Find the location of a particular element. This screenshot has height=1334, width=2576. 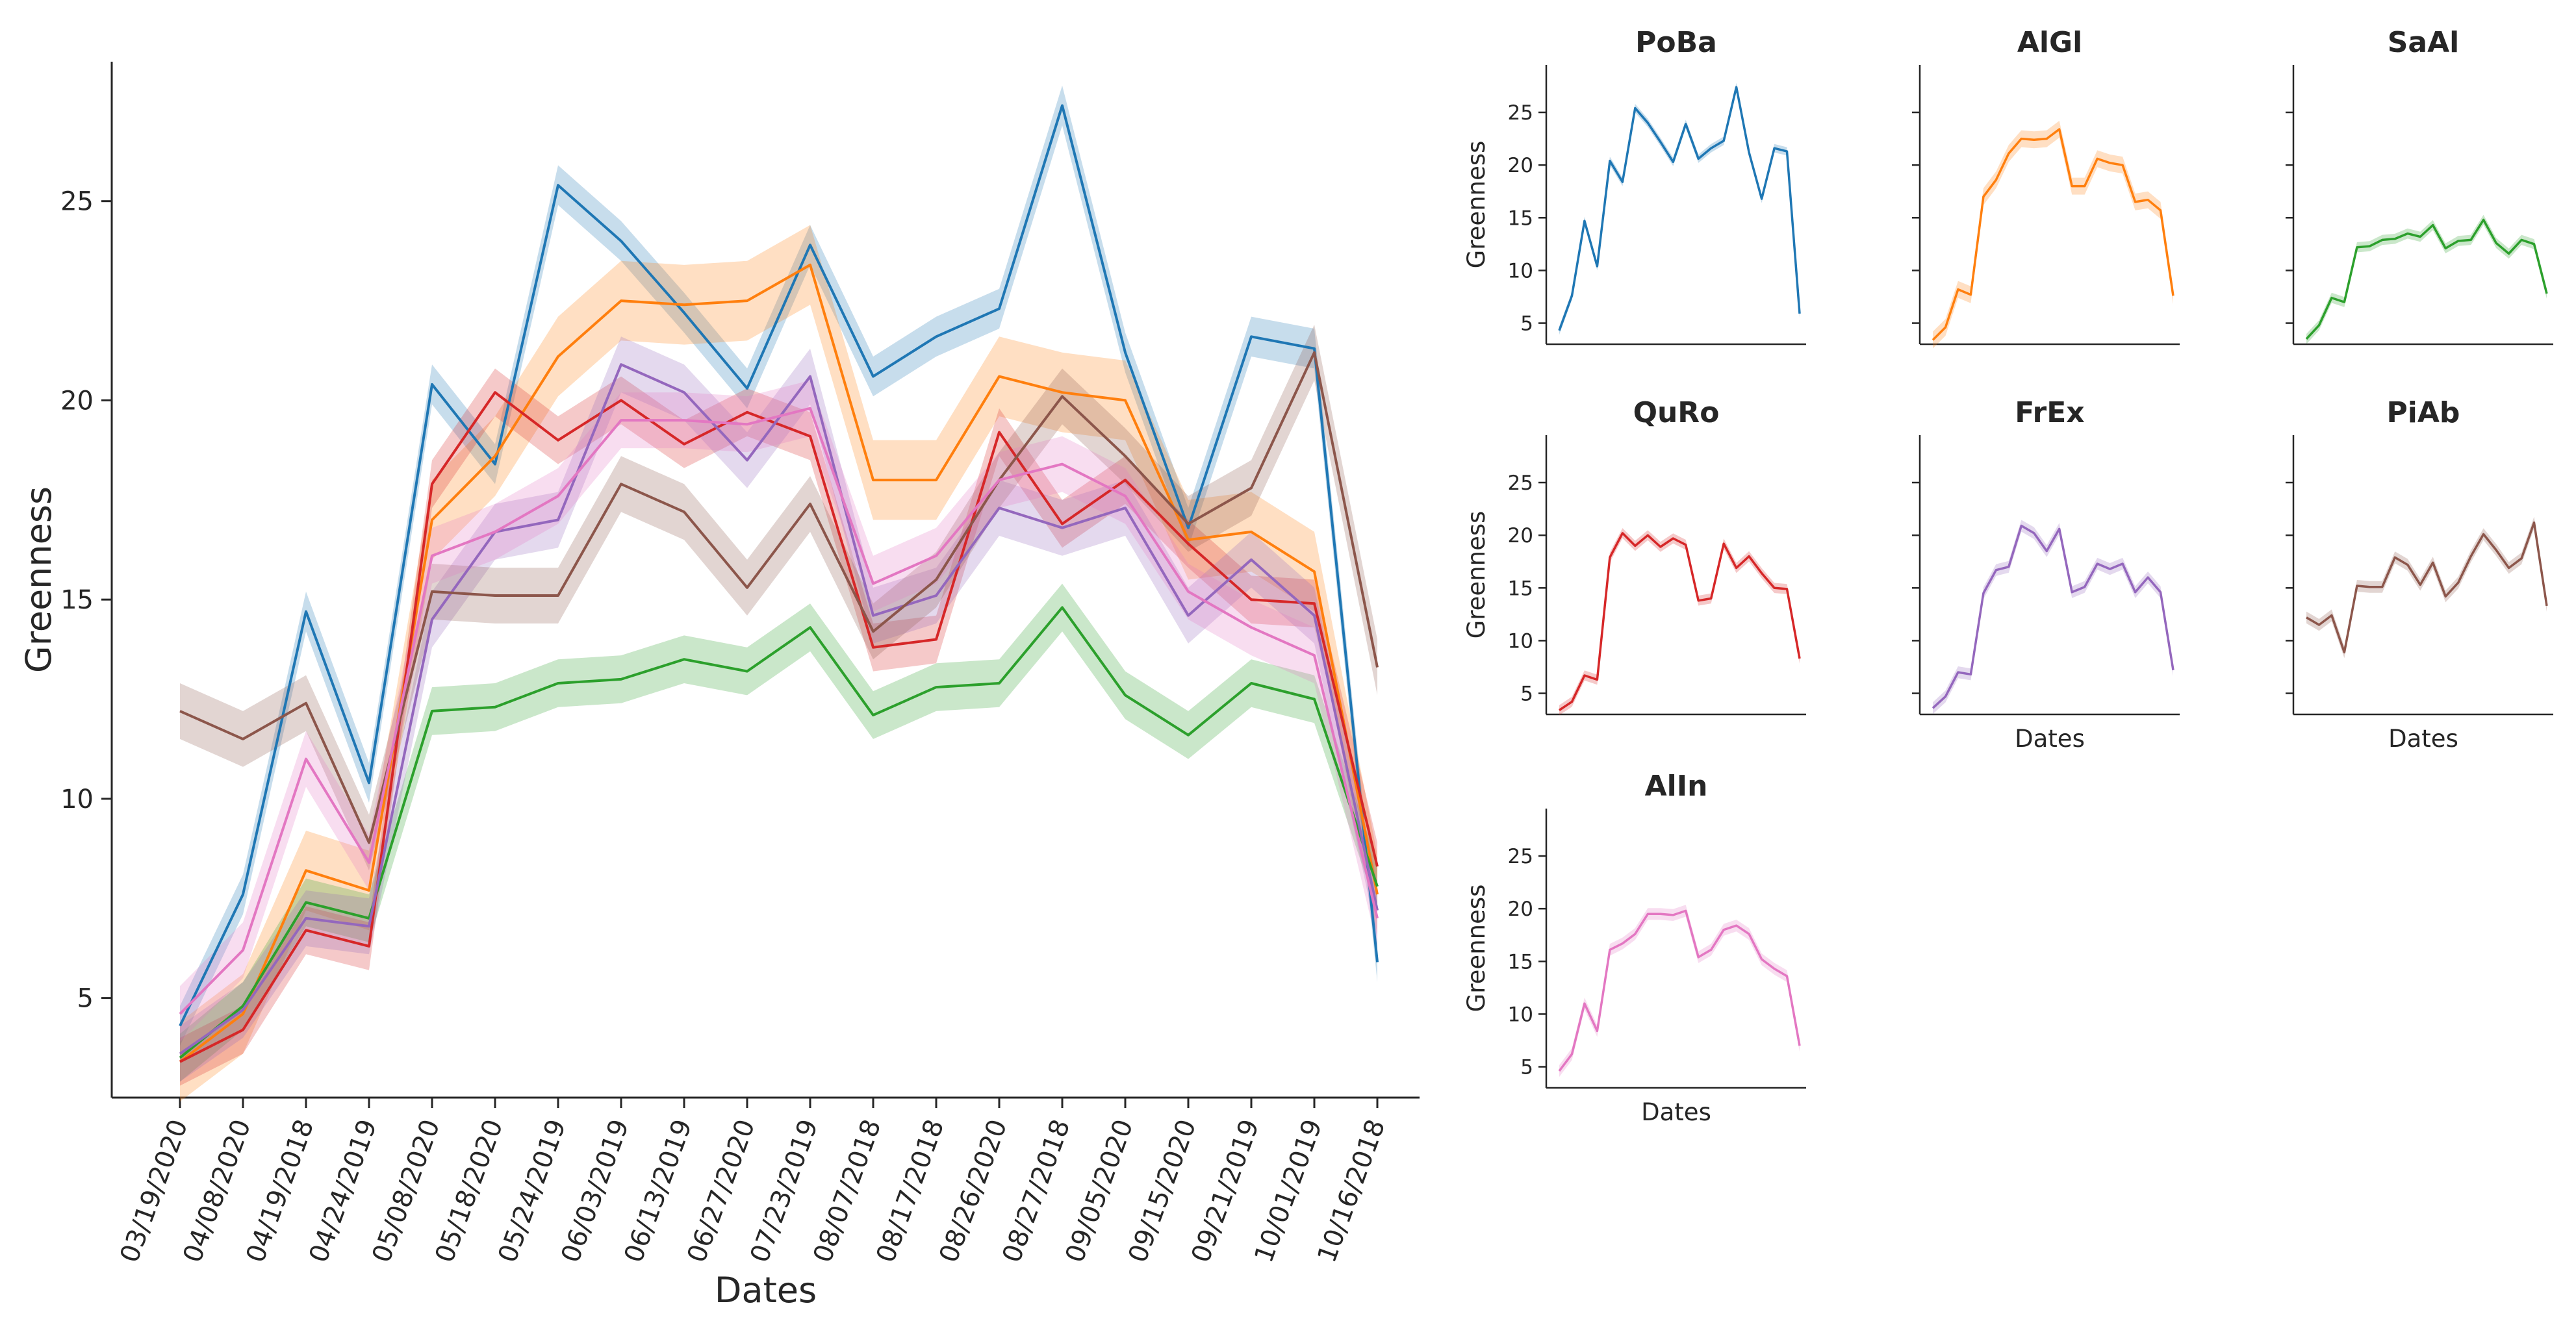

subplot-title: SaAl is located at coordinates (2424, 42).